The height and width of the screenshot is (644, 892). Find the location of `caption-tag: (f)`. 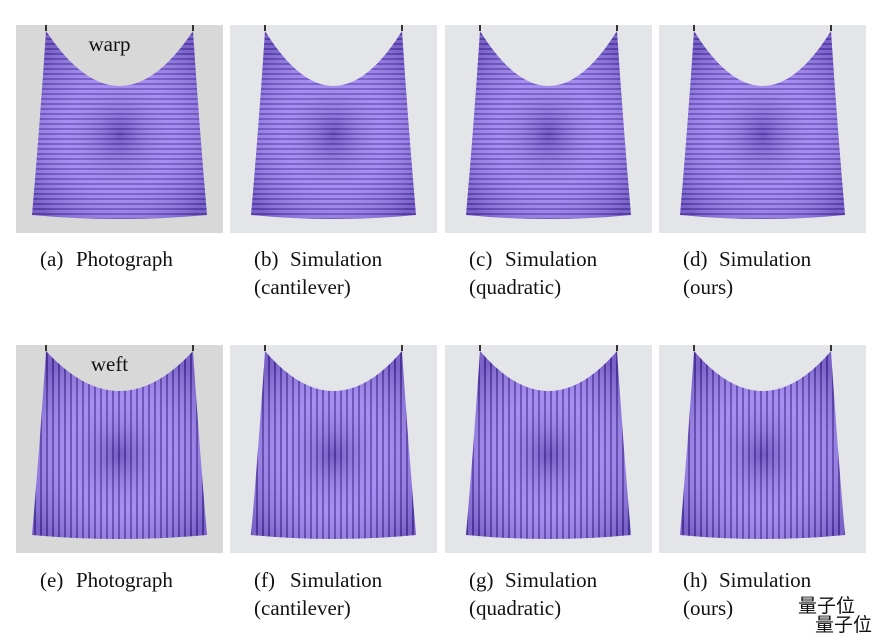

caption-tag: (f) is located at coordinates (264, 580).